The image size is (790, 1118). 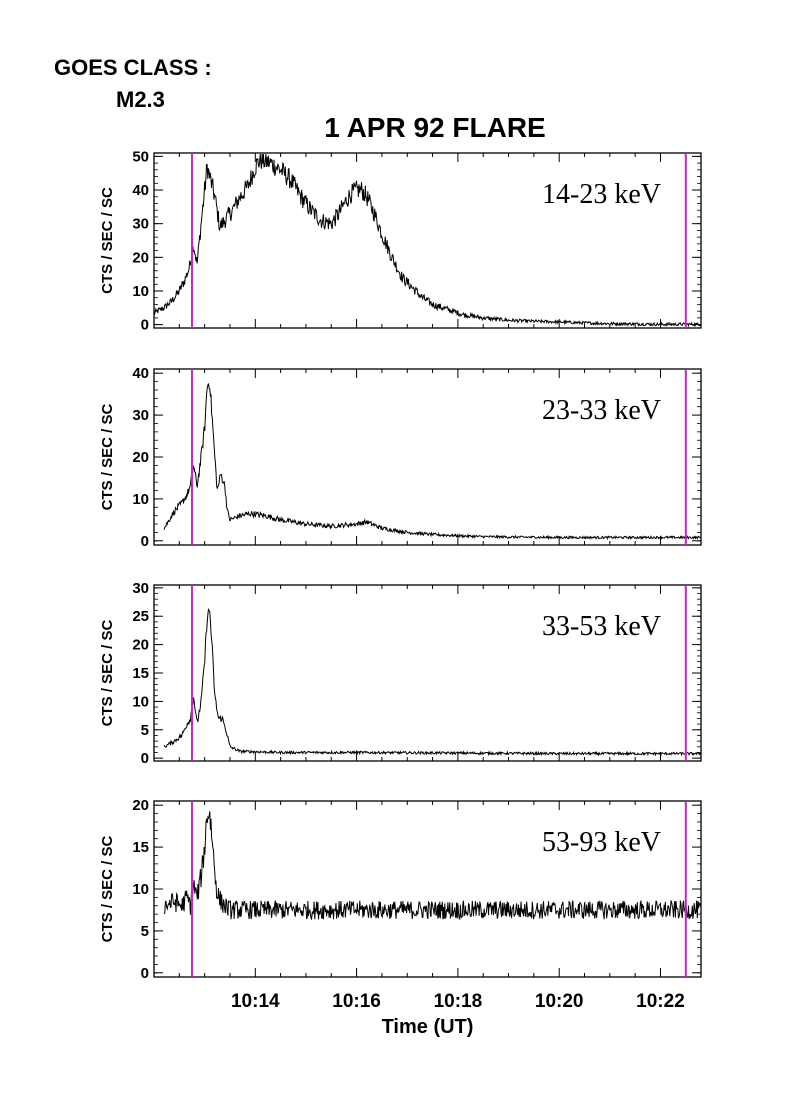 I want to click on series-energy-label: 14-23 keV, so click(x=601, y=194).